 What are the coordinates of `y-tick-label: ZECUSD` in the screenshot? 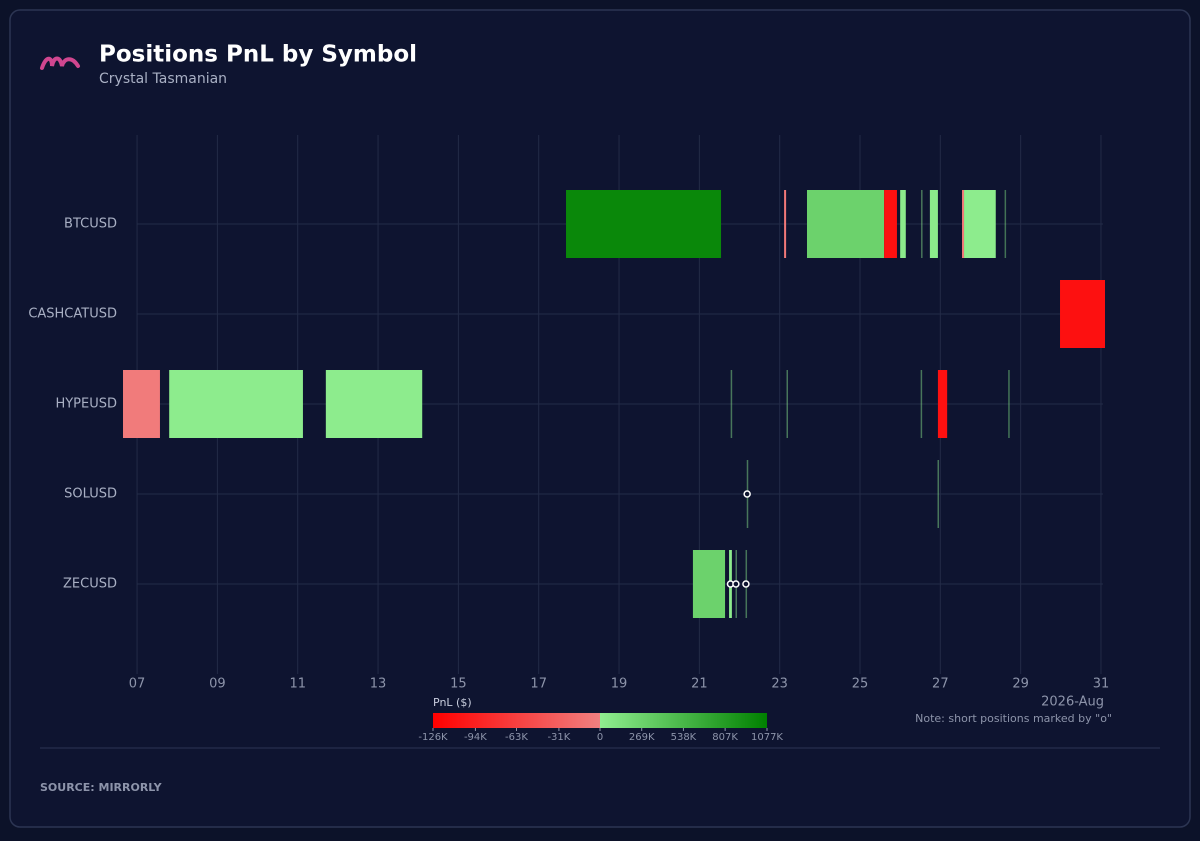 It's located at (90, 584).